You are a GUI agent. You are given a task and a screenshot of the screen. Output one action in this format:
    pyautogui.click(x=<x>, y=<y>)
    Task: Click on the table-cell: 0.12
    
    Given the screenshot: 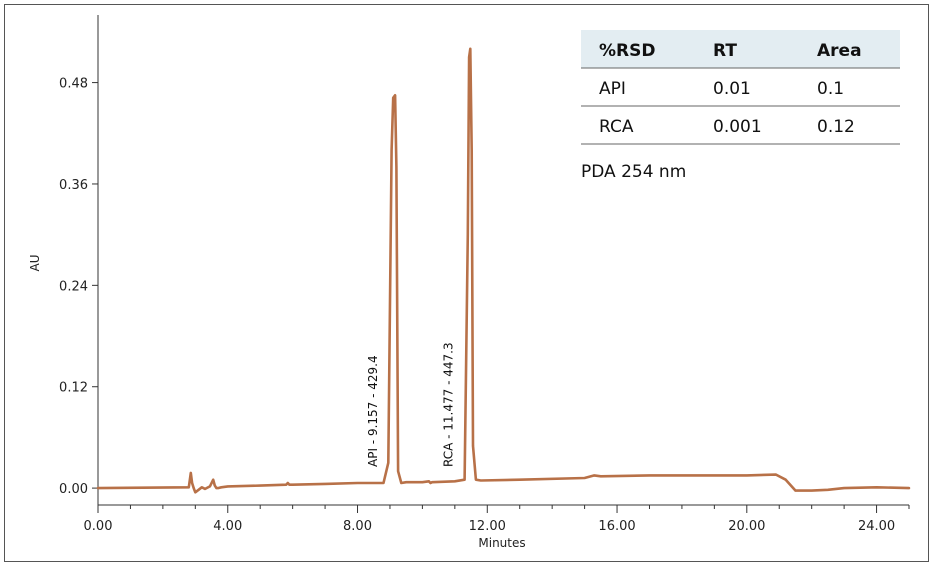 What is the action you would take?
    pyautogui.click(x=836, y=127)
    